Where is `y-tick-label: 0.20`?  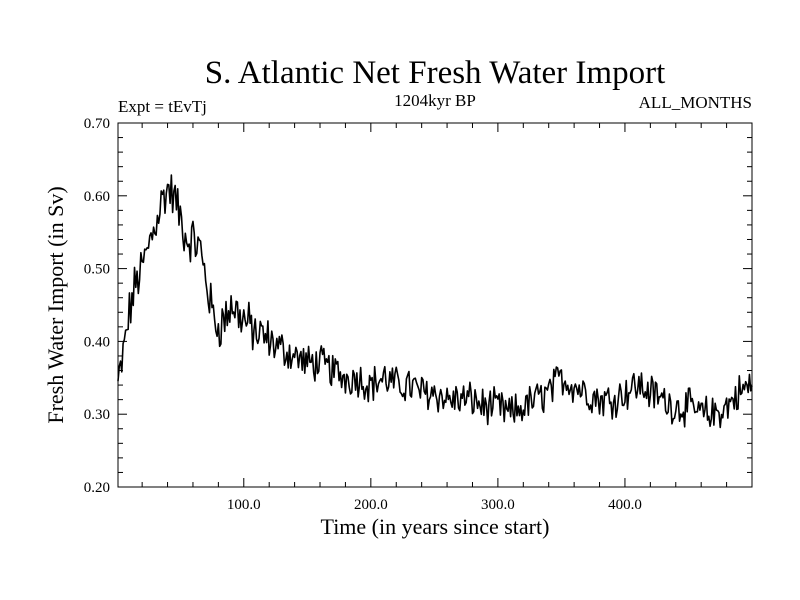 y-tick-label: 0.20 is located at coordinates (97, 488).